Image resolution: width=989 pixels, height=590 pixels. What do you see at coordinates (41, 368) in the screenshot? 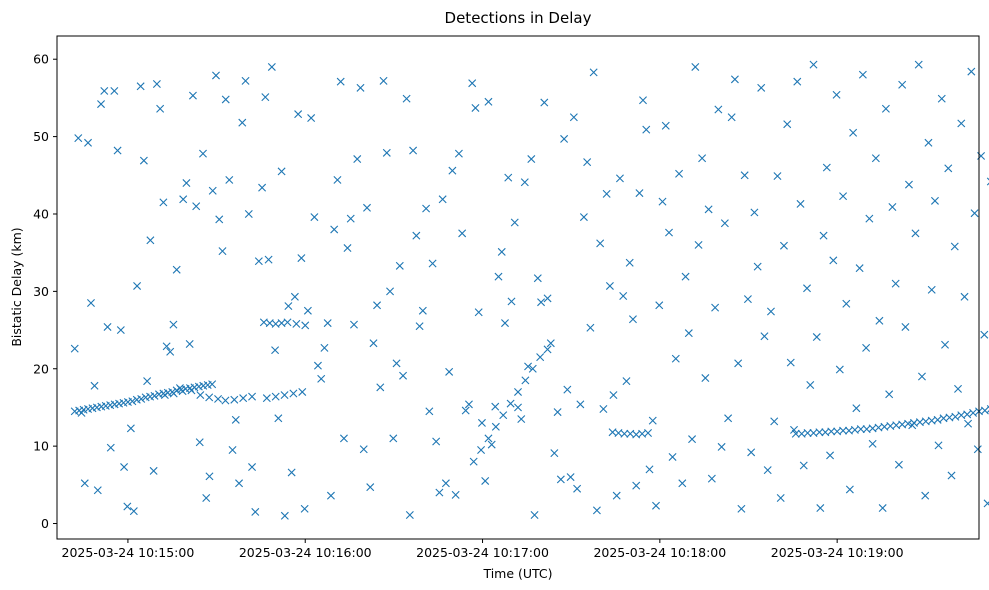
I see `y-tick-label: 20` at bounding box center [41, 368].